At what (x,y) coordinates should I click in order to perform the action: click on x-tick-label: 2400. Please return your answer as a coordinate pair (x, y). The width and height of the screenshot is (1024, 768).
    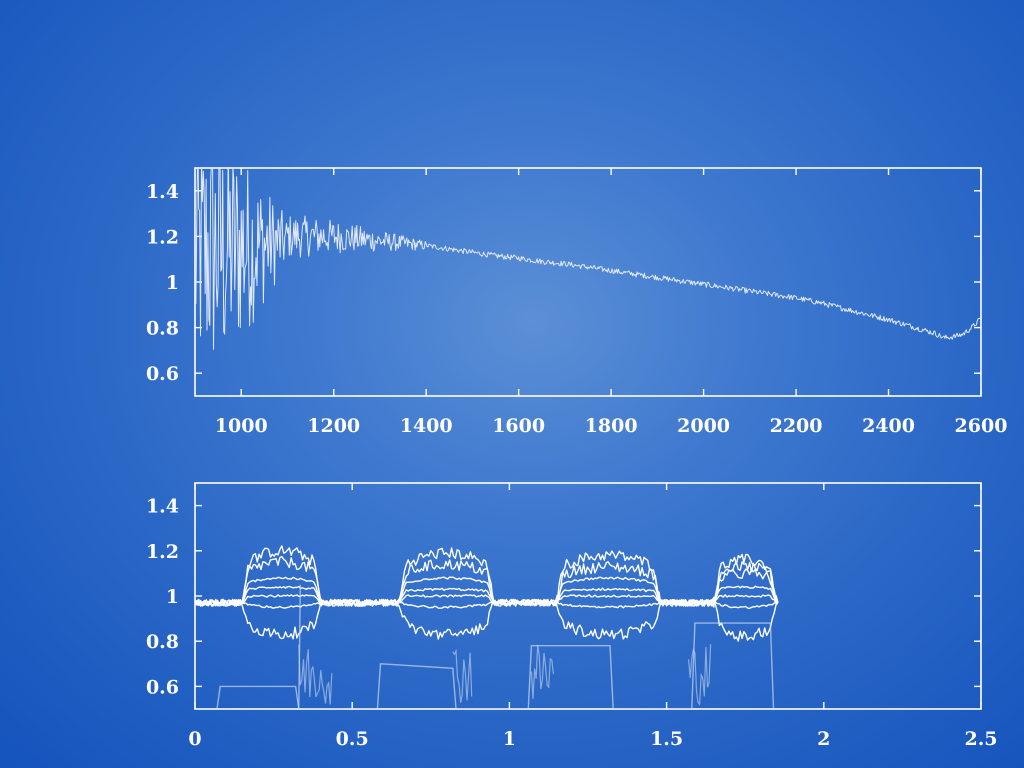
    Looking at the image, I should click on (888, 426).